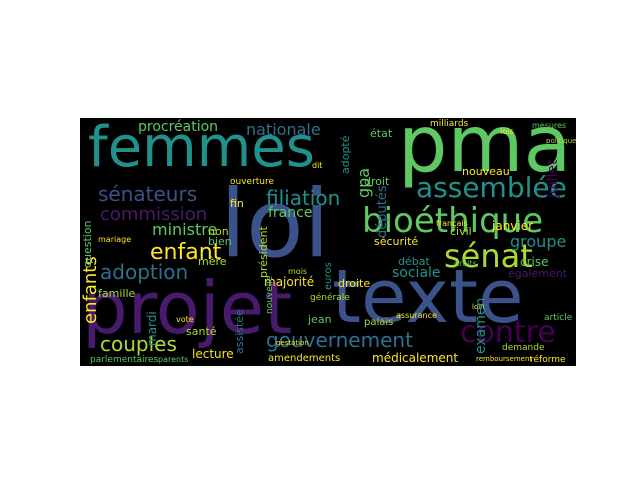  What do you see at coordinates (478, 307) in the screenshot?
I see `word: loin` at bounding box center [478, 307].